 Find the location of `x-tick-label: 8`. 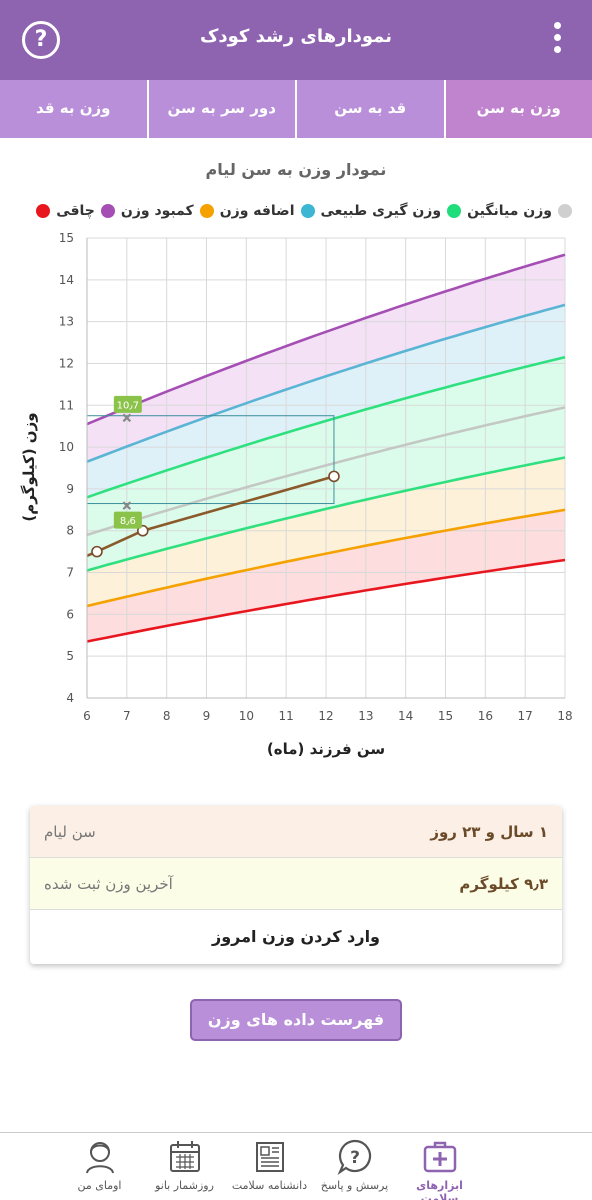

x-tick-label: 8 is located at coordinates (167, 716).